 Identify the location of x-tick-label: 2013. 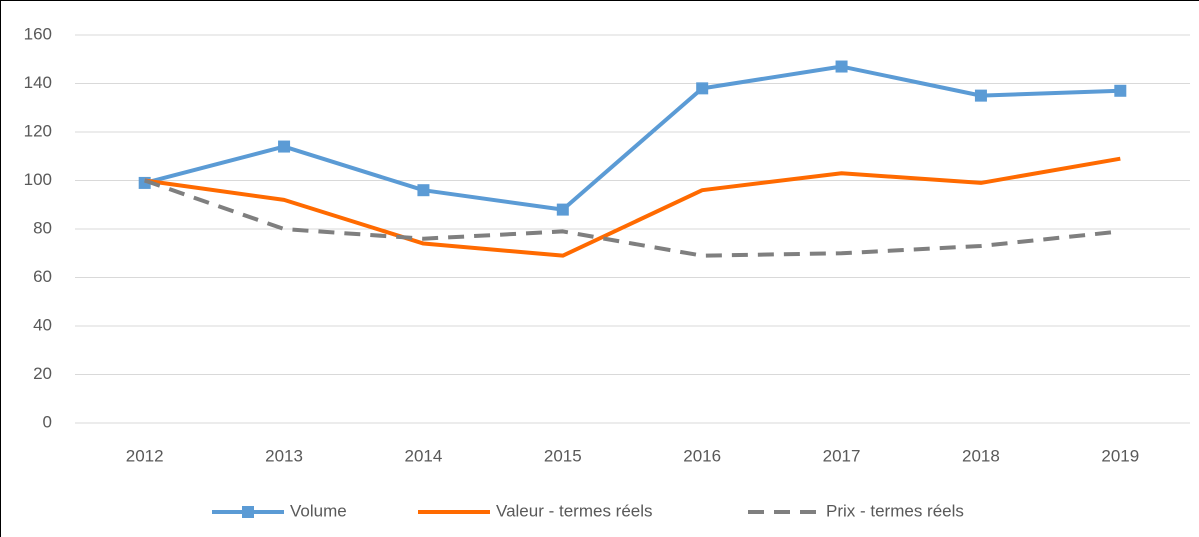
(284, 455).